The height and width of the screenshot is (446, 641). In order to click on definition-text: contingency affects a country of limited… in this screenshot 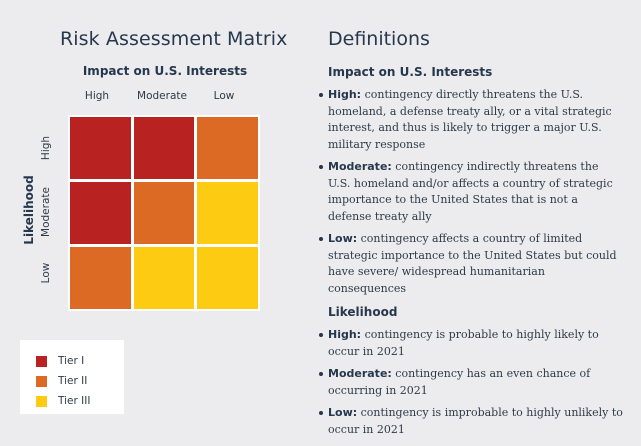, I will do `click(472, 263)`.